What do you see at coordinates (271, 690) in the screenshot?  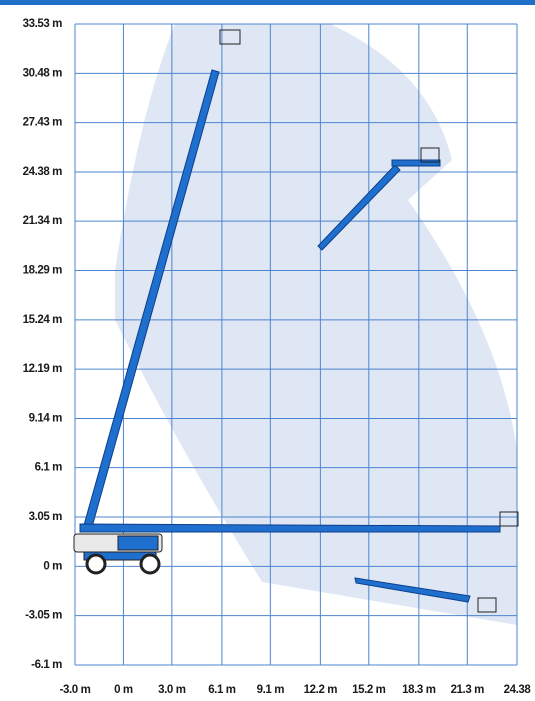 I see `x-tick-label: 9.1 m` at bounding box center [271, 690].